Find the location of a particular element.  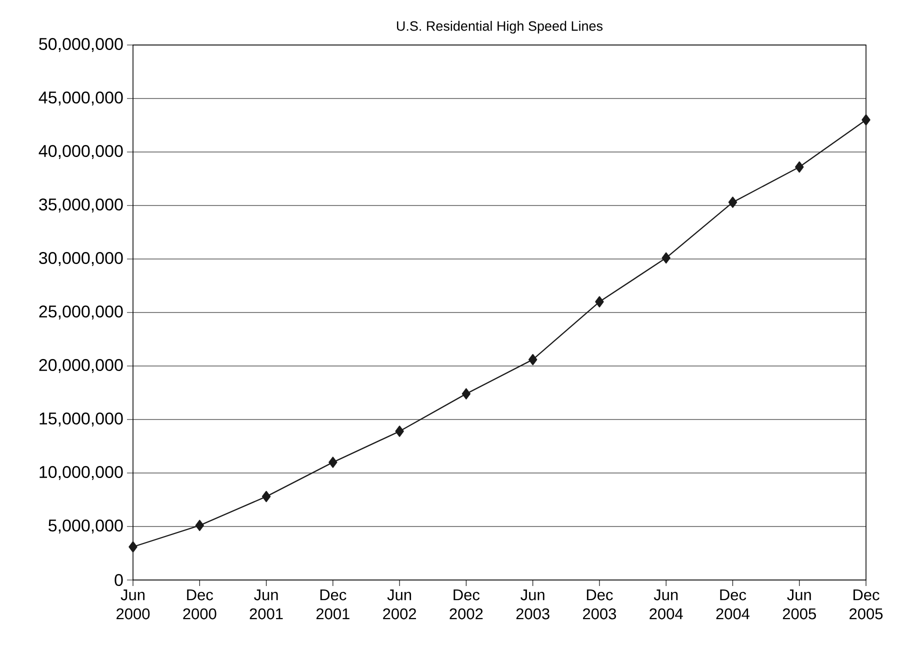

y-tick-label: 25,000,000 is located at coordinates (81, 312).